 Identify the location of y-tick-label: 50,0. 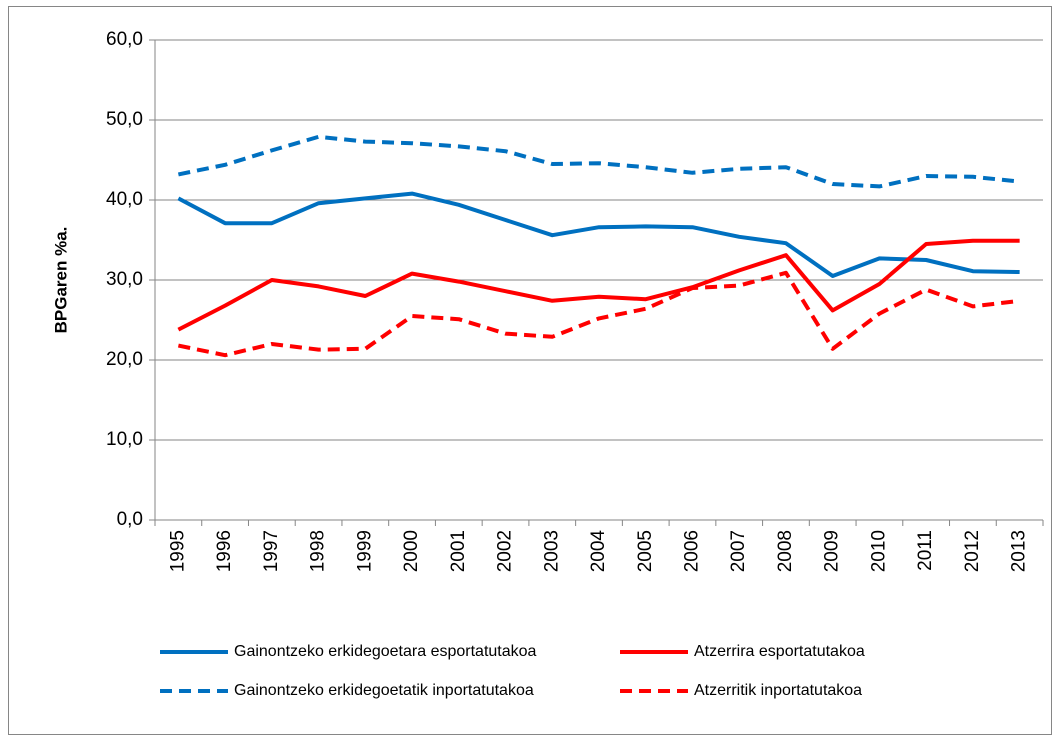
(124, 119).